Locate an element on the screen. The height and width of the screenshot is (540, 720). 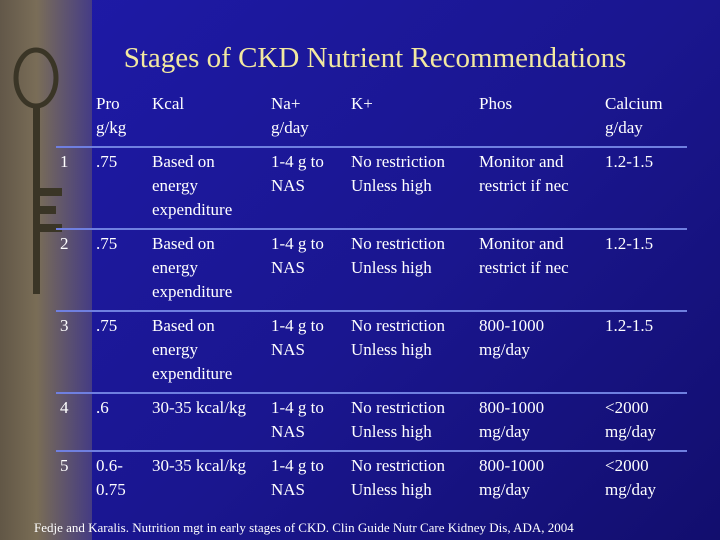
header-stage is located at coordinates (74, 117).